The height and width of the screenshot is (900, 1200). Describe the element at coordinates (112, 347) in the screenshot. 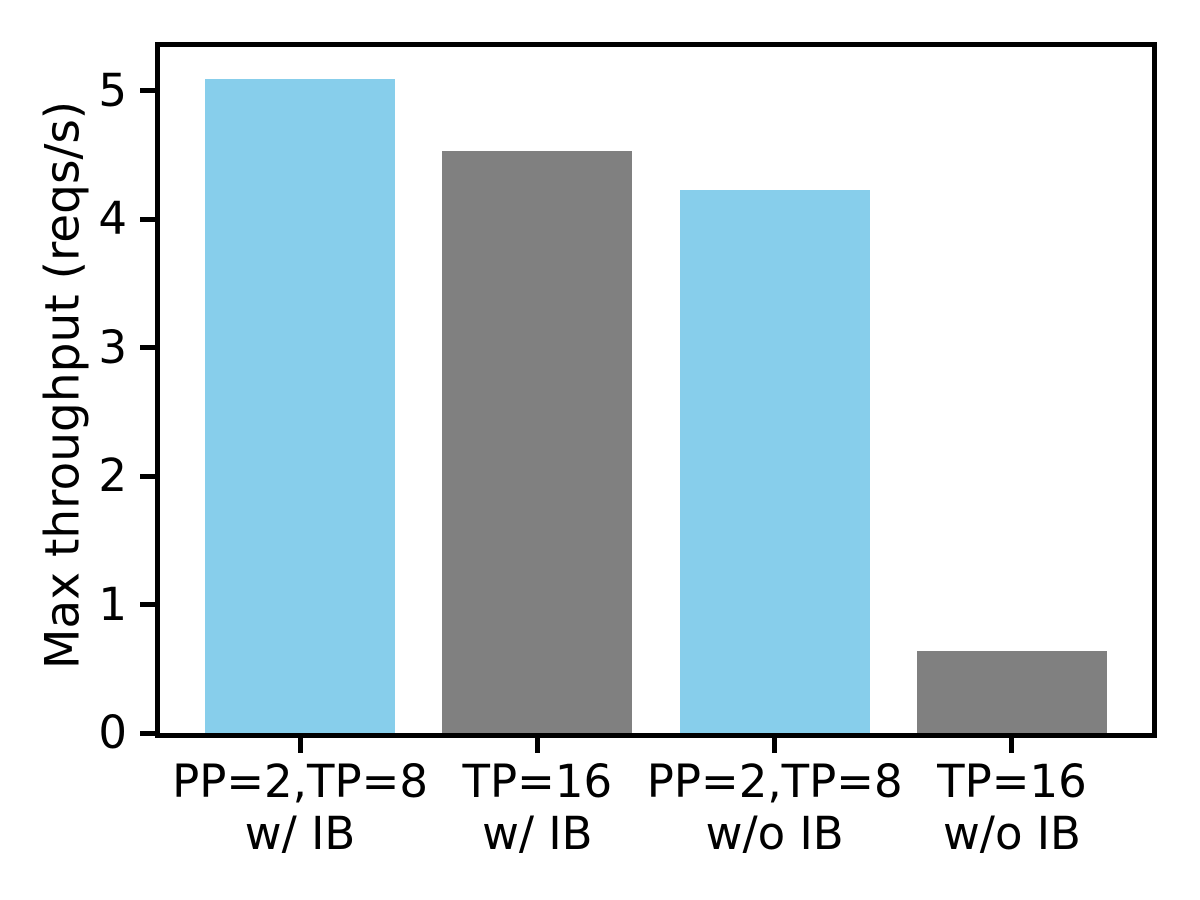

I see `y-tick-label: 3` at that location.